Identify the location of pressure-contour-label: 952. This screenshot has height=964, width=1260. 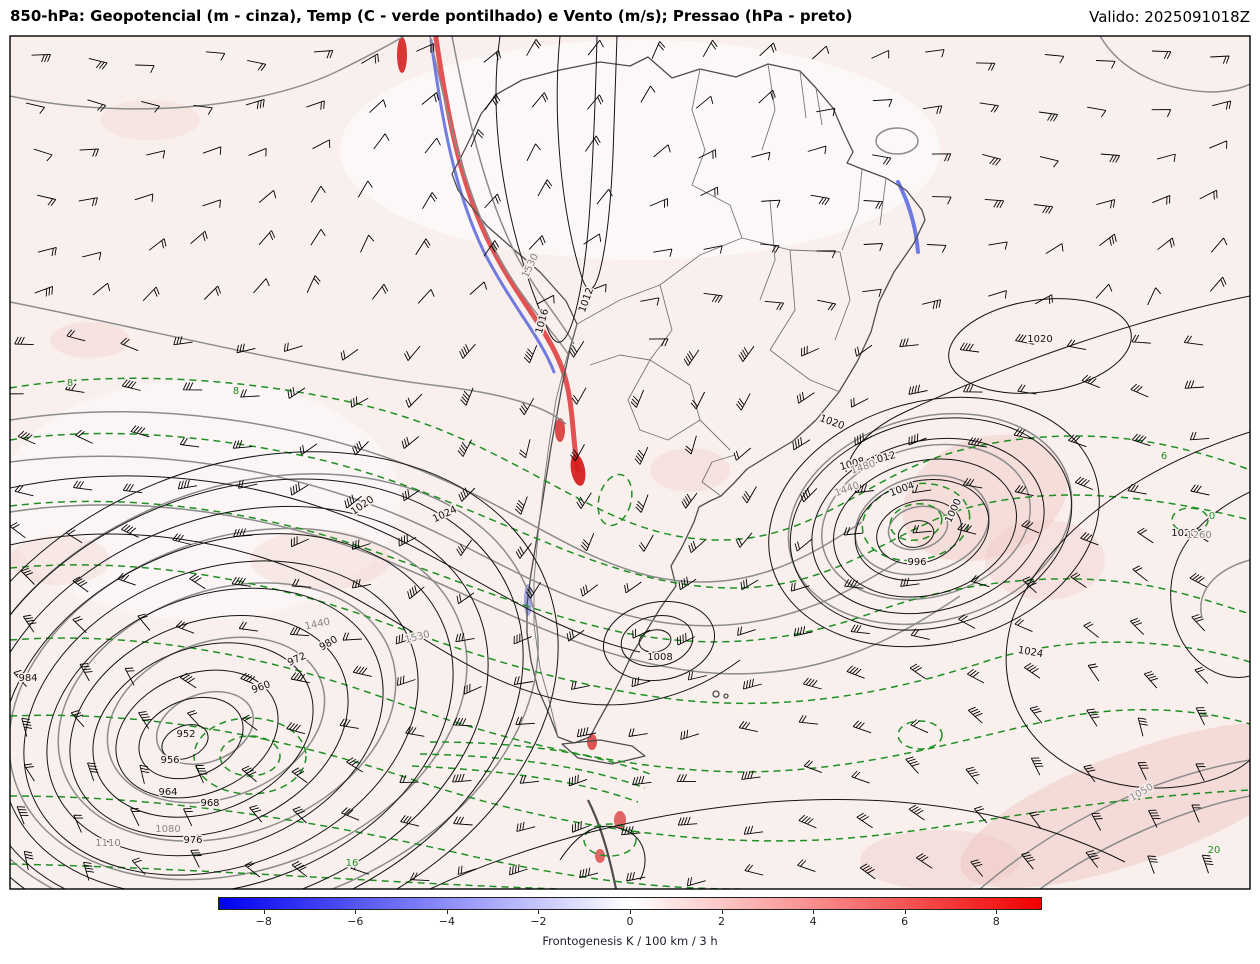
(185, 734).